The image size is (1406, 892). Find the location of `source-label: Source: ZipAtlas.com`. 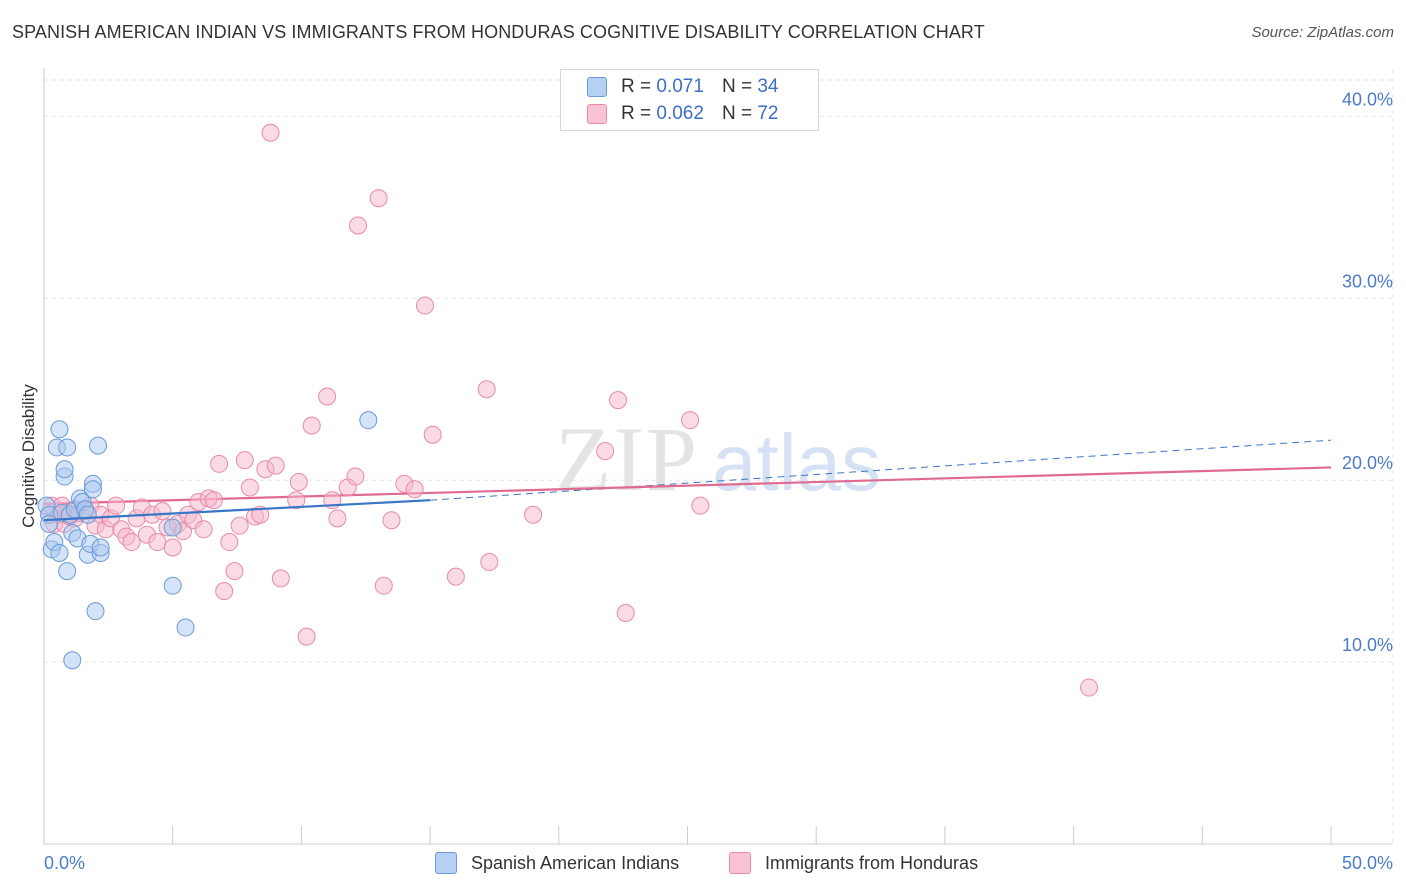

source-label: Source: ZipAtlas.com is located at coordinates (1322, 32).